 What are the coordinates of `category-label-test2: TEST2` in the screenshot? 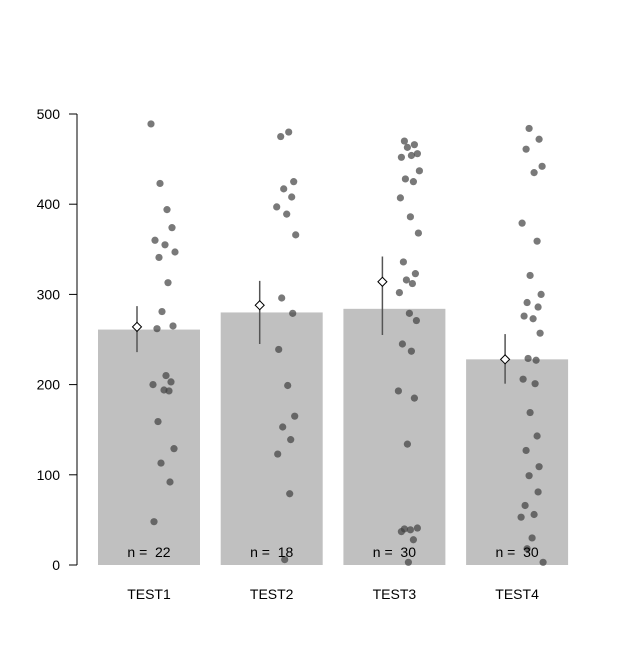 It's located at (272, 594).